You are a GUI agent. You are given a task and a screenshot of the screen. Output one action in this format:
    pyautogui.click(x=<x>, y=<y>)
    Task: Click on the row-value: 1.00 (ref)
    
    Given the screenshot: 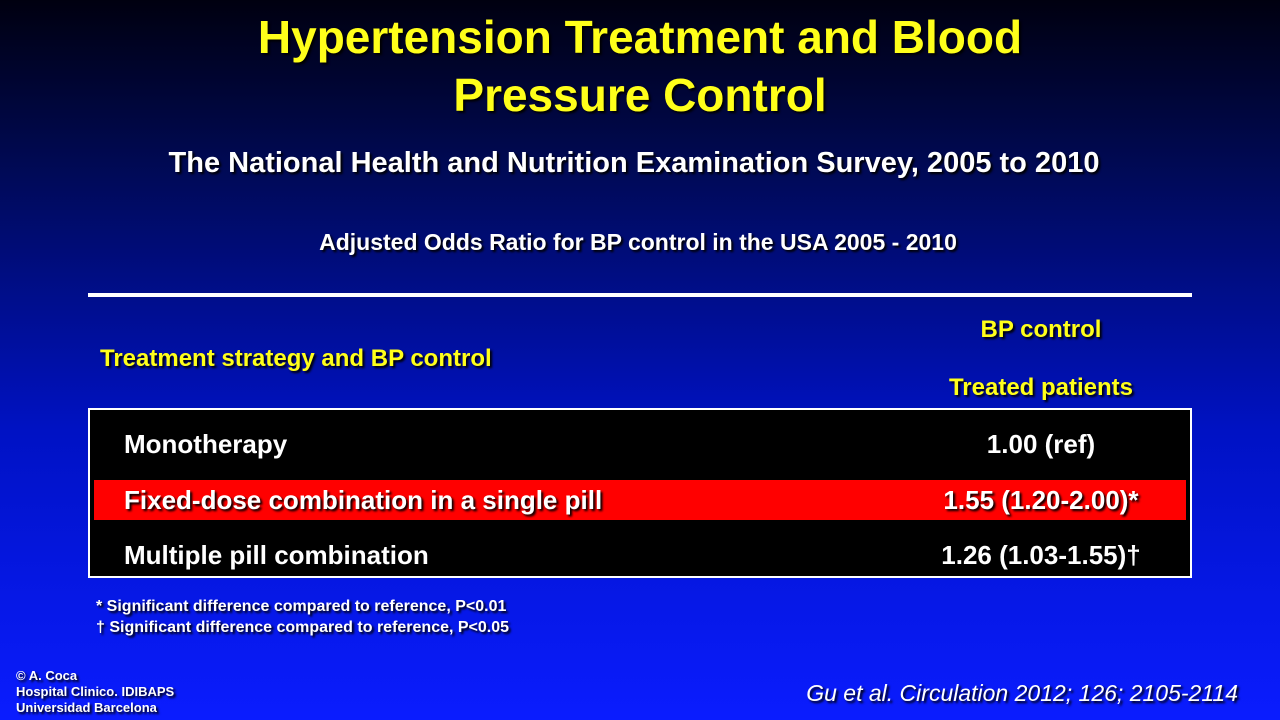 What is the action you would take?
    pyautogui.click(x=1041, y=444)
    